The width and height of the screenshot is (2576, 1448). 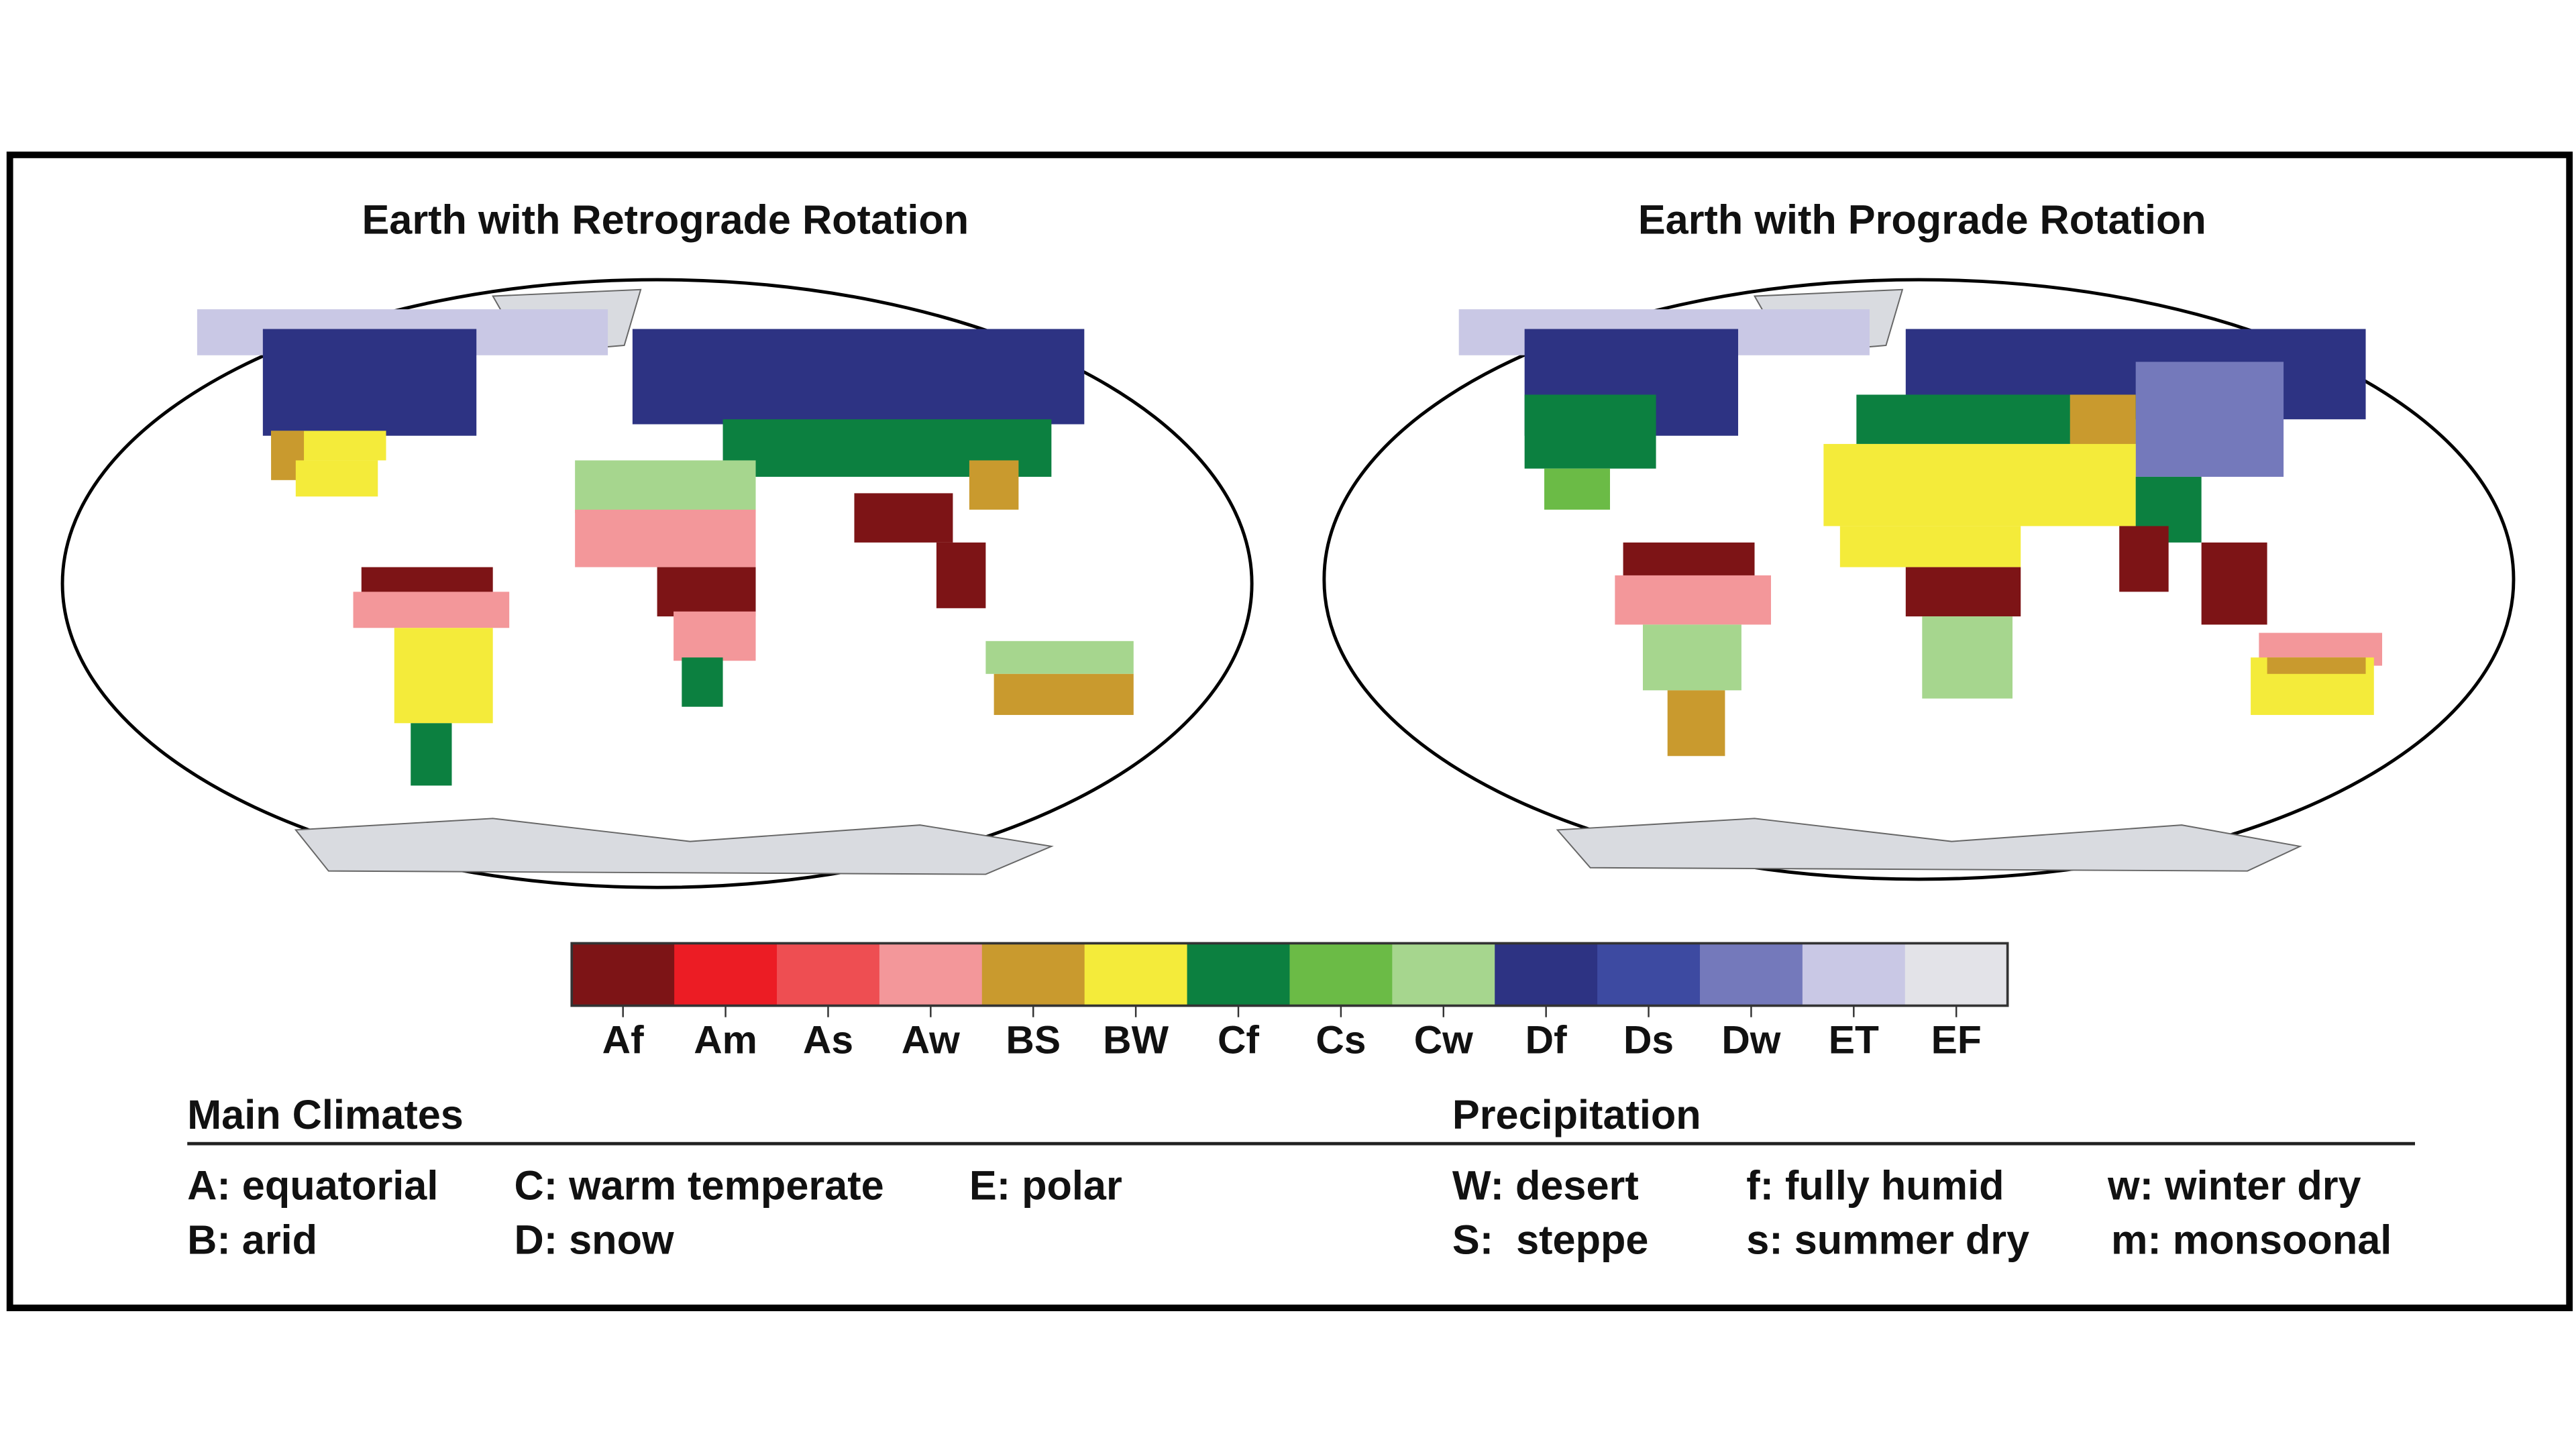 I want to click on legend-main-item: C: warm temperate, so click(x=699, y=1185).